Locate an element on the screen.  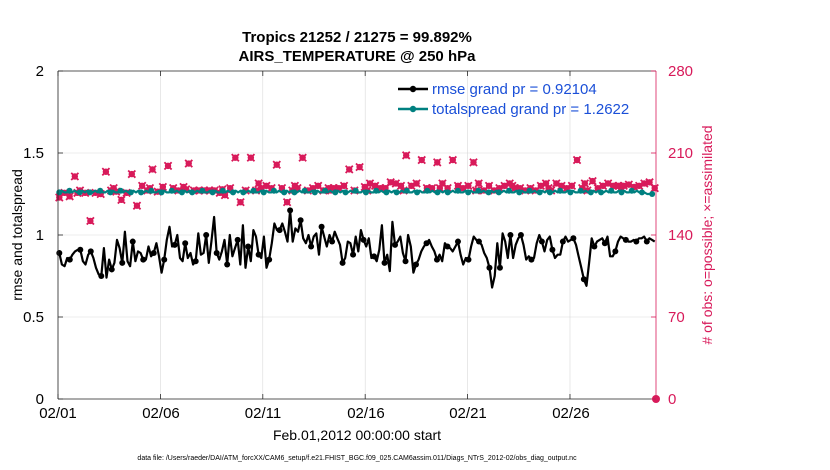
y-right-tick-label: 280 is located at coordinates (680, 71).